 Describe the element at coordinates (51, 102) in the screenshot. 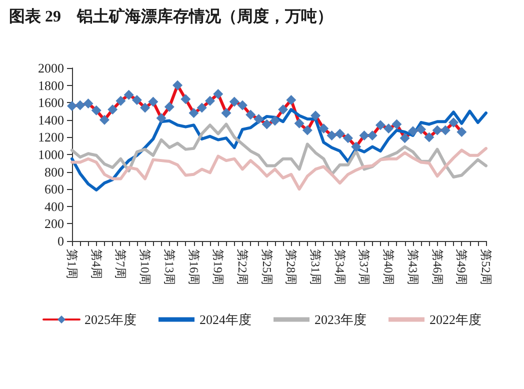

I see `y-tick-label: 1600` at that location.